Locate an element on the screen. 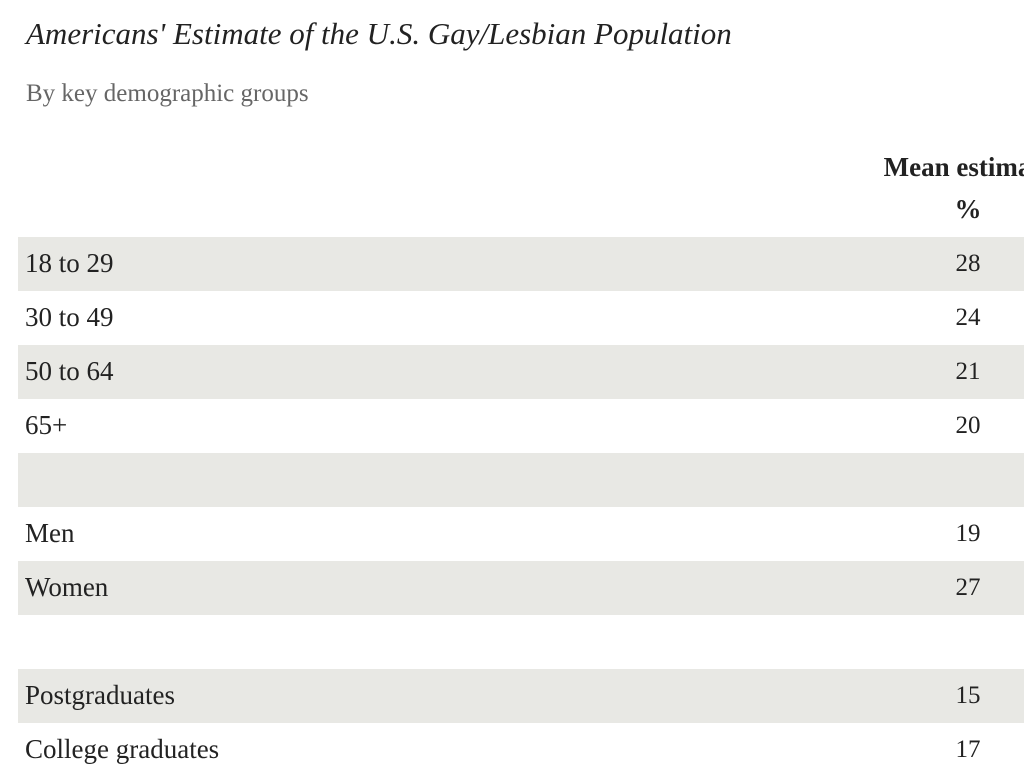  table-row: 18 to 29 28 is located at coordinates (521, 264).